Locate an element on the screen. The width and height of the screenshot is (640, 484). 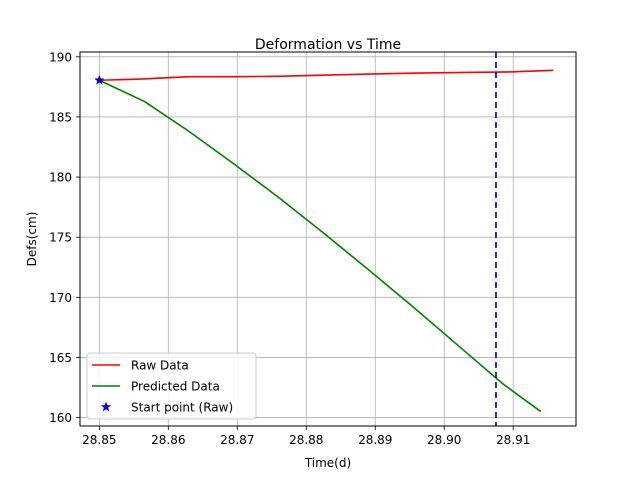
x-tick-label: 28.88 is located at coordinates (306, 440).